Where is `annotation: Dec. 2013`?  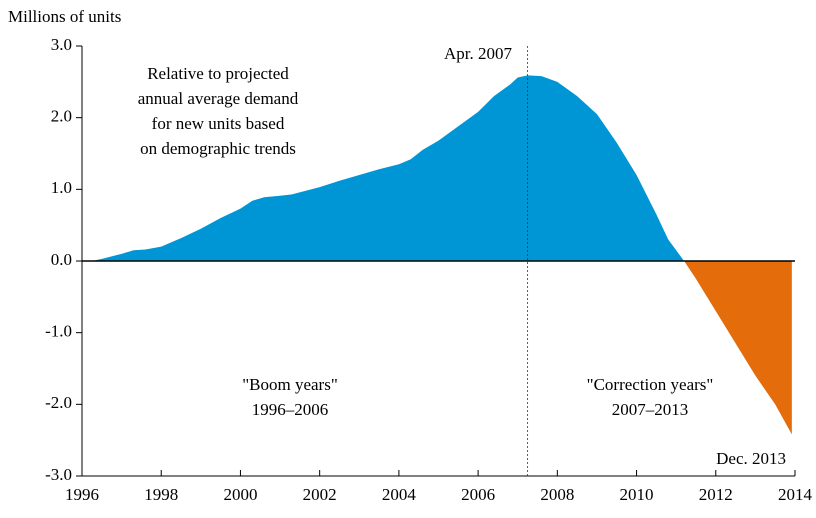
annotation: Dec. 2013 is located at coordinates (751, 458).